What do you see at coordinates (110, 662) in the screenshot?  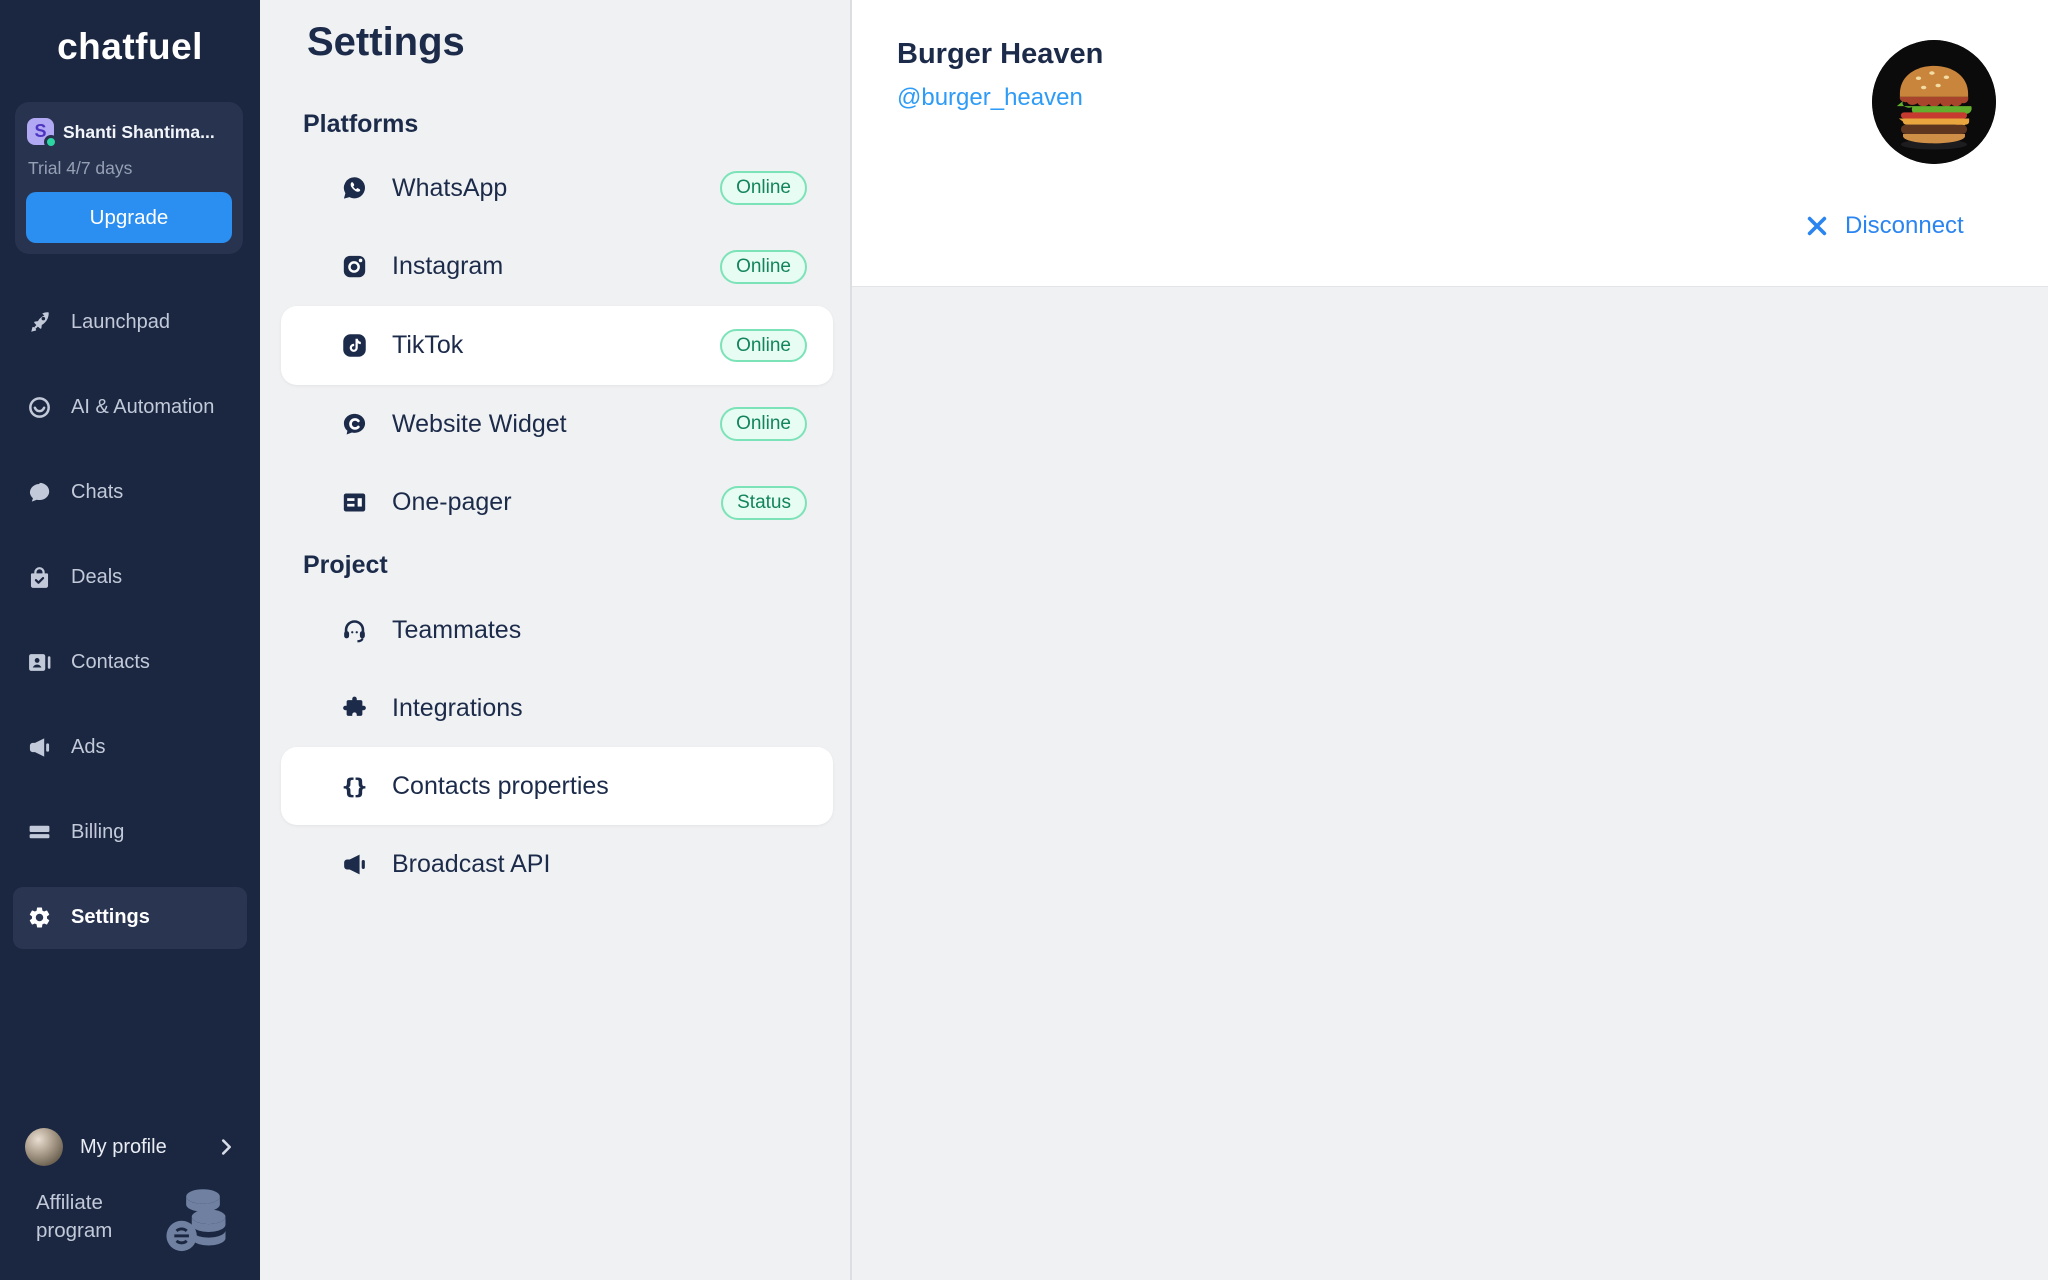 I see `sidebar-item-label: Contacts` at bounding box center [110, 662].